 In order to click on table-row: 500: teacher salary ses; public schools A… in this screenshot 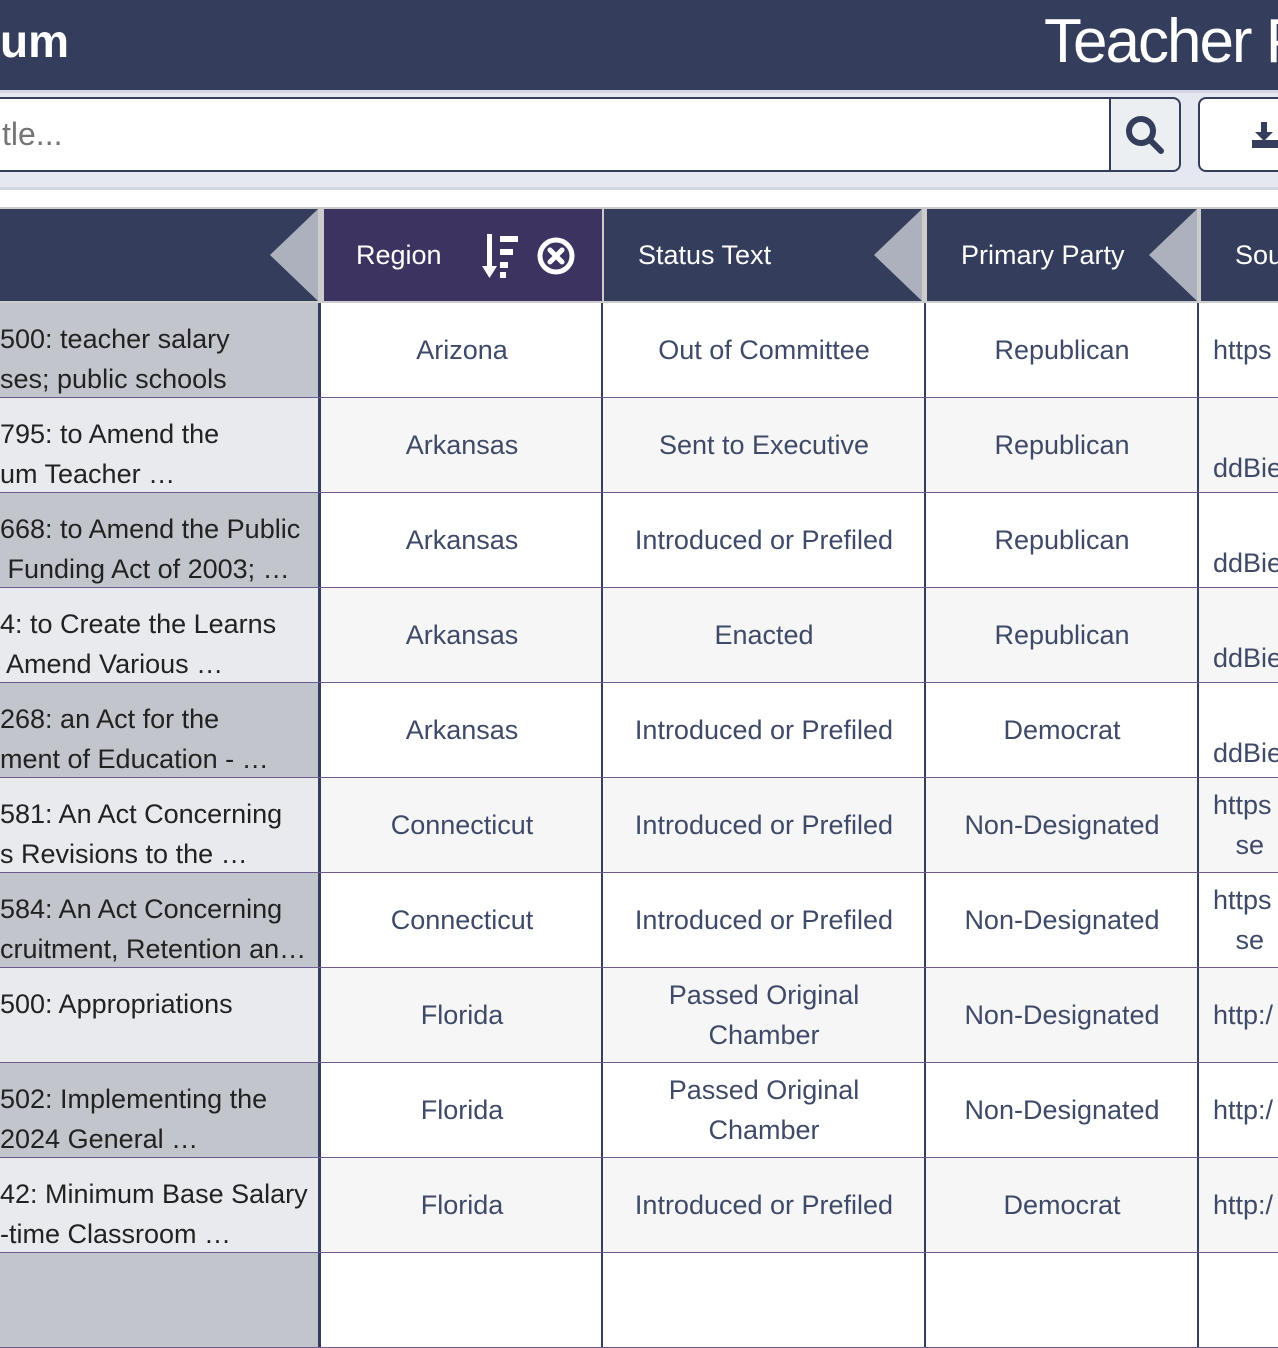, I will do `click(639, 350)`.